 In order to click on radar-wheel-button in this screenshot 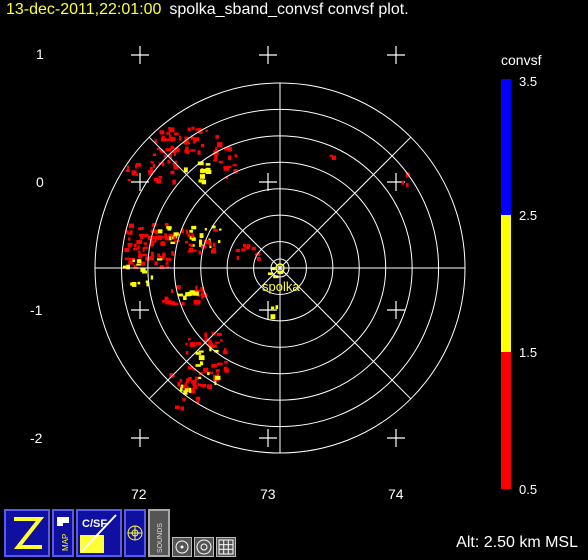, I will do `click(135, 533)`.